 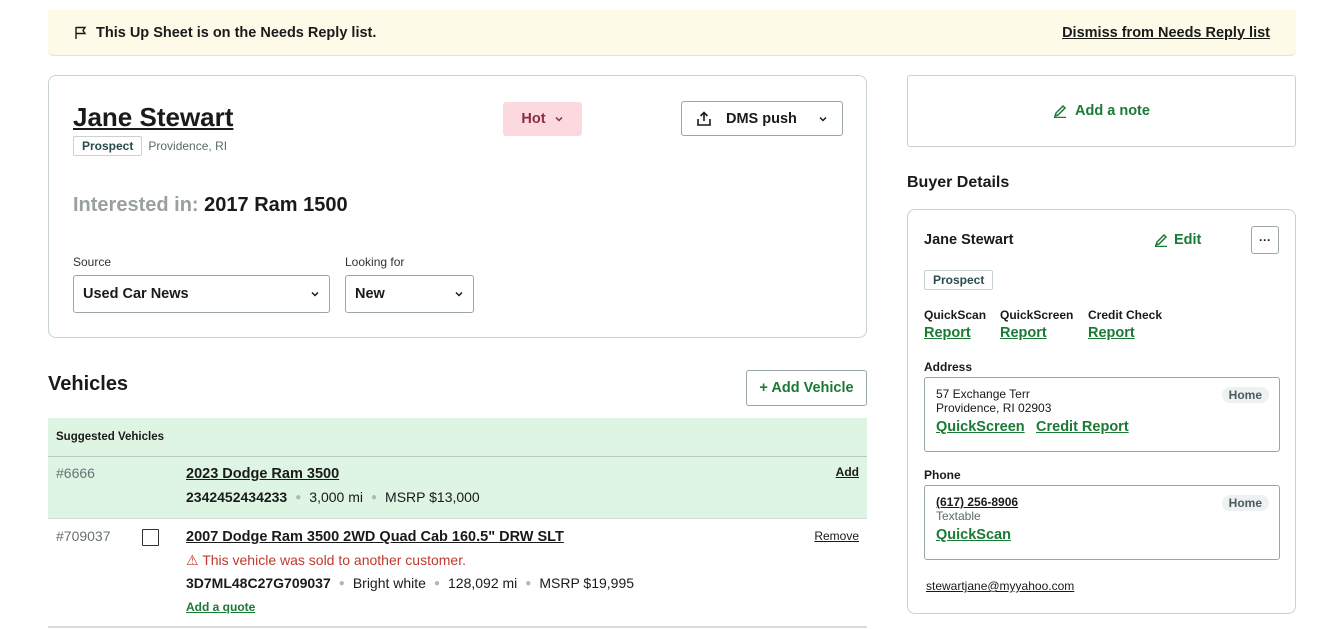 What do you see at coordinates (1188, 240) in the screenshot?
I see `edit-label: Edit` at bounding box center [1188, 240].